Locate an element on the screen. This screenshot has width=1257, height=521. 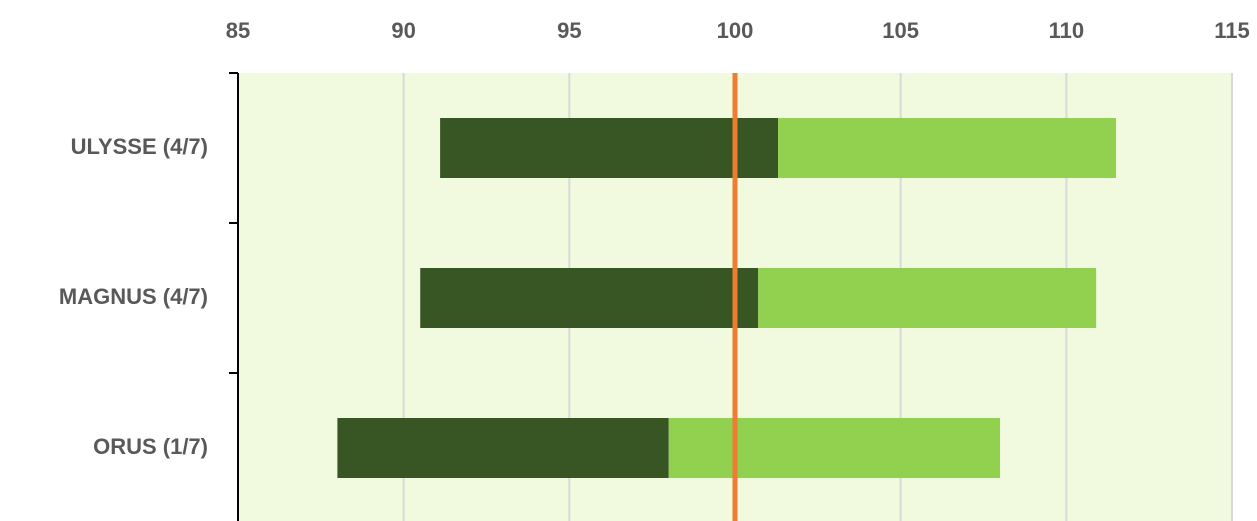
x-tick-label: 95 is located at coordinates (569, 30).